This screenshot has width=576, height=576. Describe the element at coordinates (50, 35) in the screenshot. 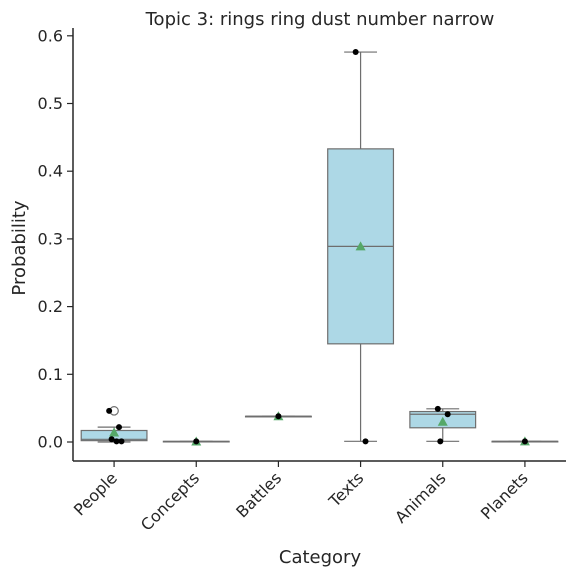

I see `y-tick-label: 0.6` at that location.